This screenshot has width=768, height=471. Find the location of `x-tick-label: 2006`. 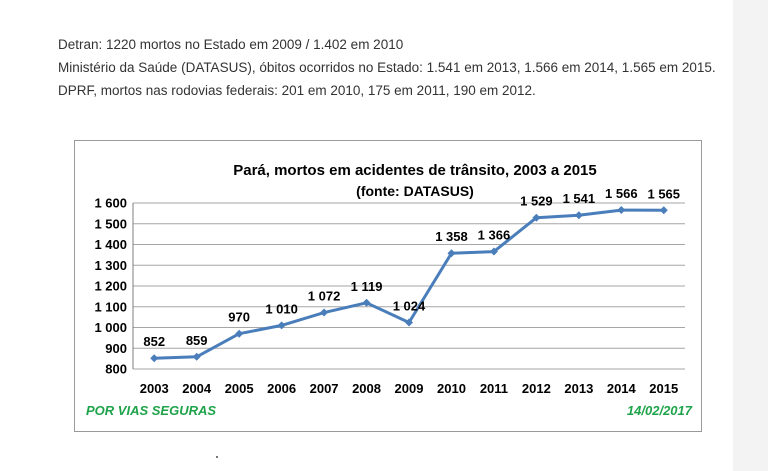

x-tick-label: 2006 is located at coordinates (281, 388).